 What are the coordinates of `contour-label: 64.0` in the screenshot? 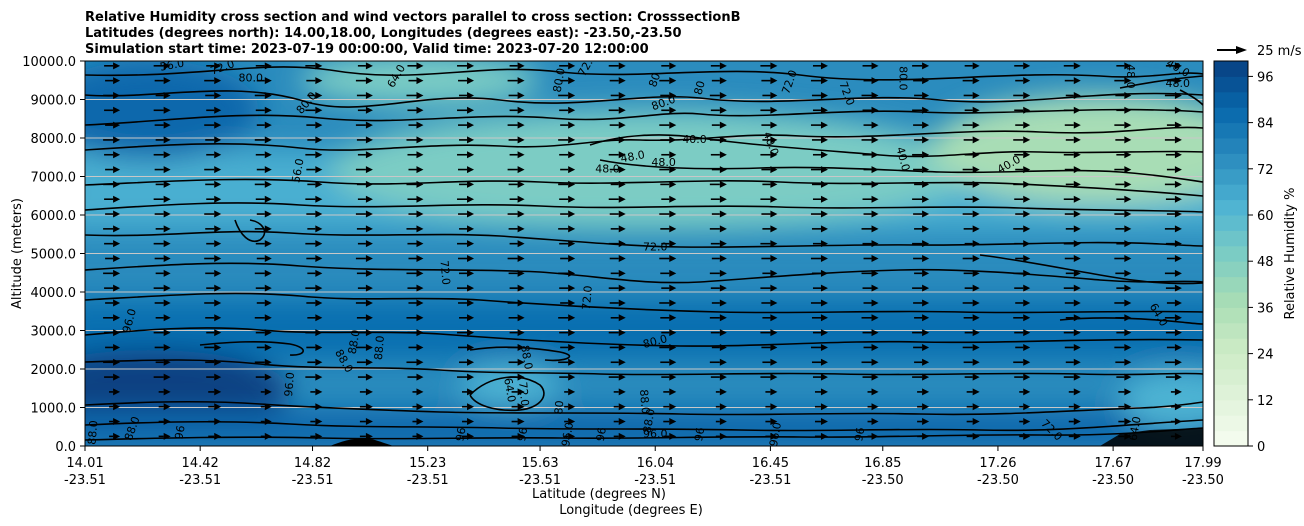 It's located at (1135, 428).